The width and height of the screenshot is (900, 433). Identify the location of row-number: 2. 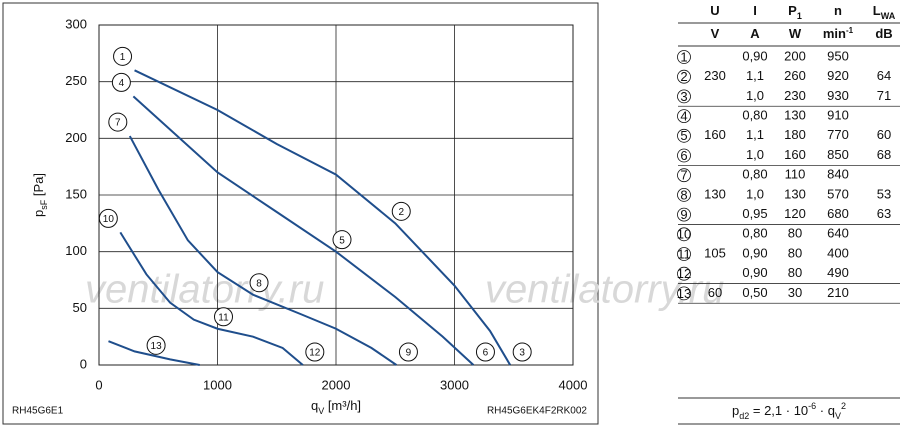
(683, 76).